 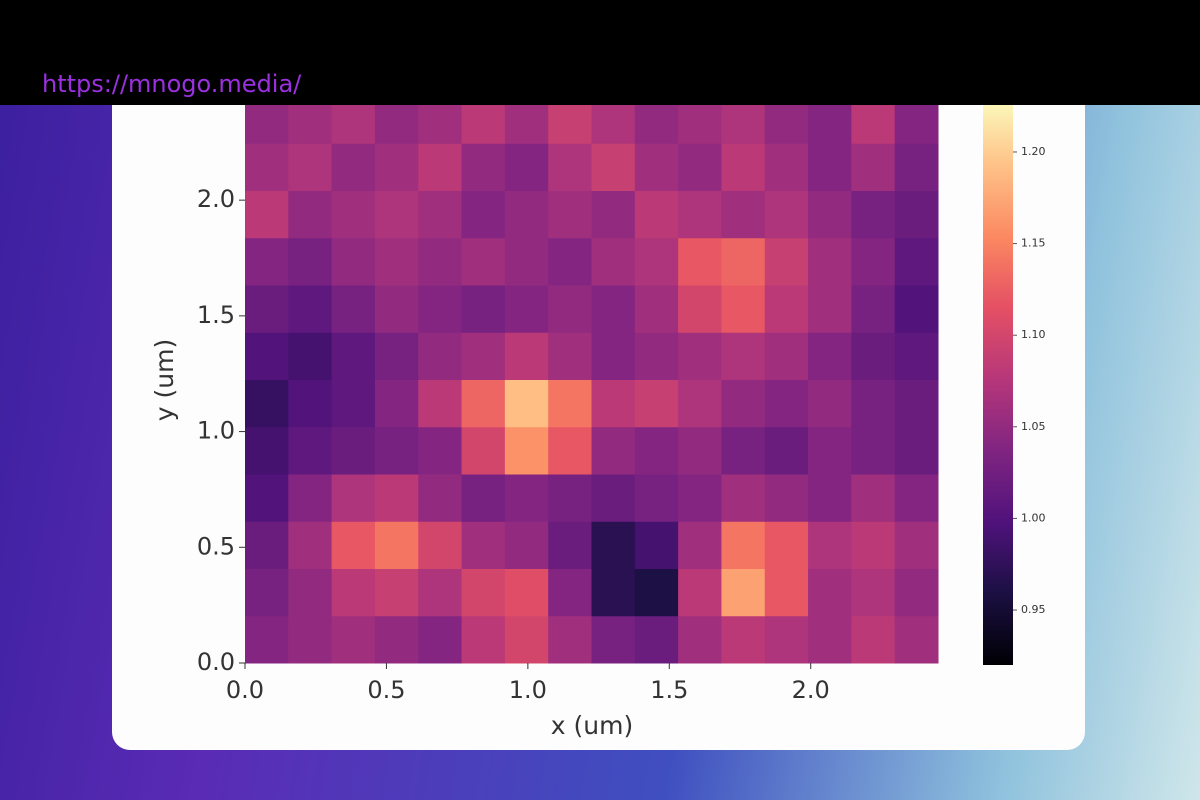 What do you see at coordinates (386, 690) in the screenshot?
I see `x-tick-label: 0.5` at bounding box center [386, 690].